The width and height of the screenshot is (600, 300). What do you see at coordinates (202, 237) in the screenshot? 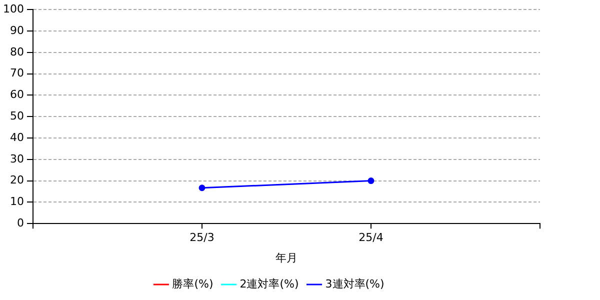
I see `x-tick-label: 25/3` at bounding box center [202, 237].